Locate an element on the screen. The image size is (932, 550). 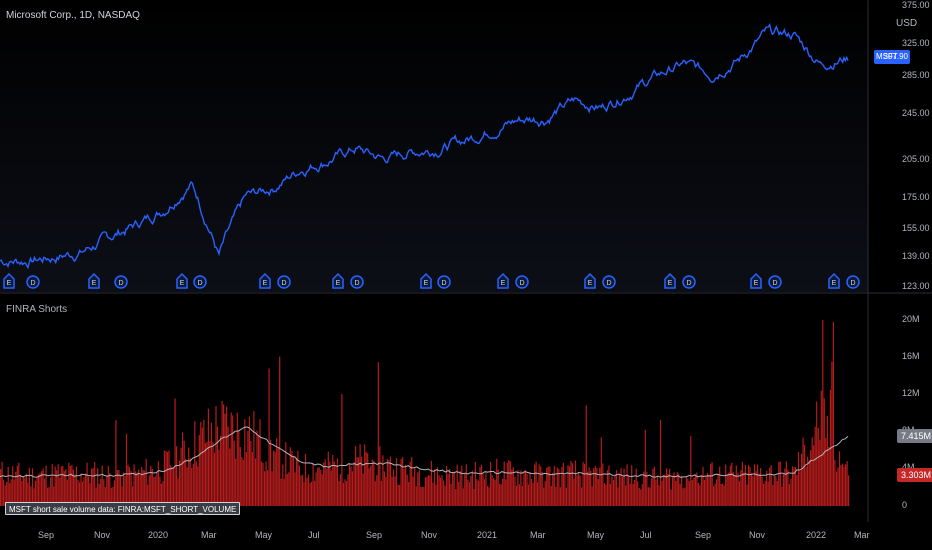
indicator-title: FINRA Shorts is located at coordinates (37, 309).